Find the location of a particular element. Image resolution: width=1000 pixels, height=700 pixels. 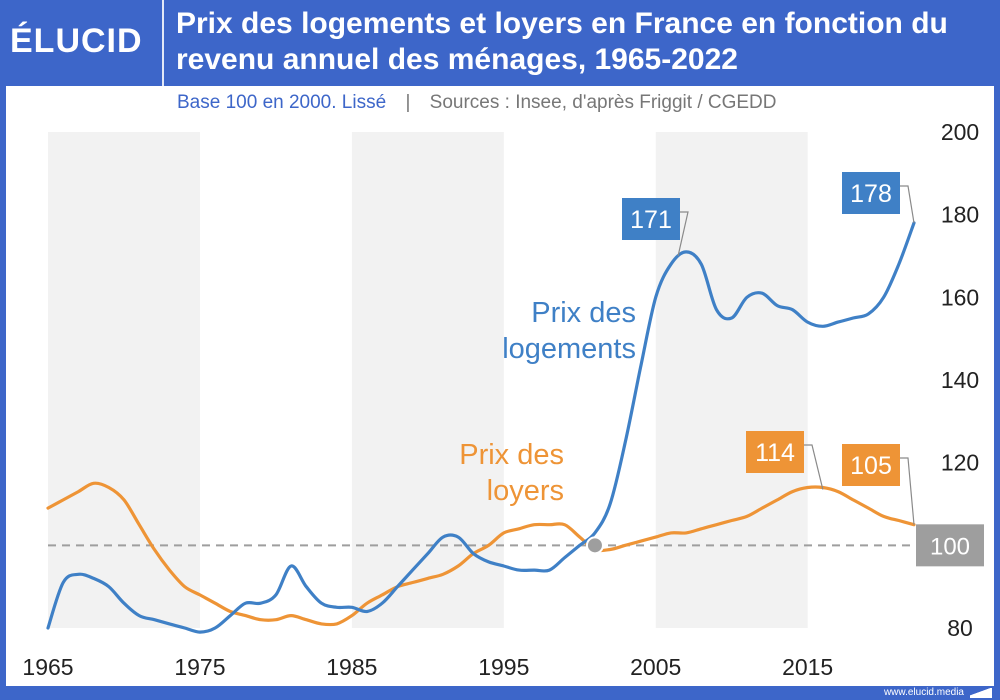

y-tick-label: 180 is located at coordinates (960, 215).